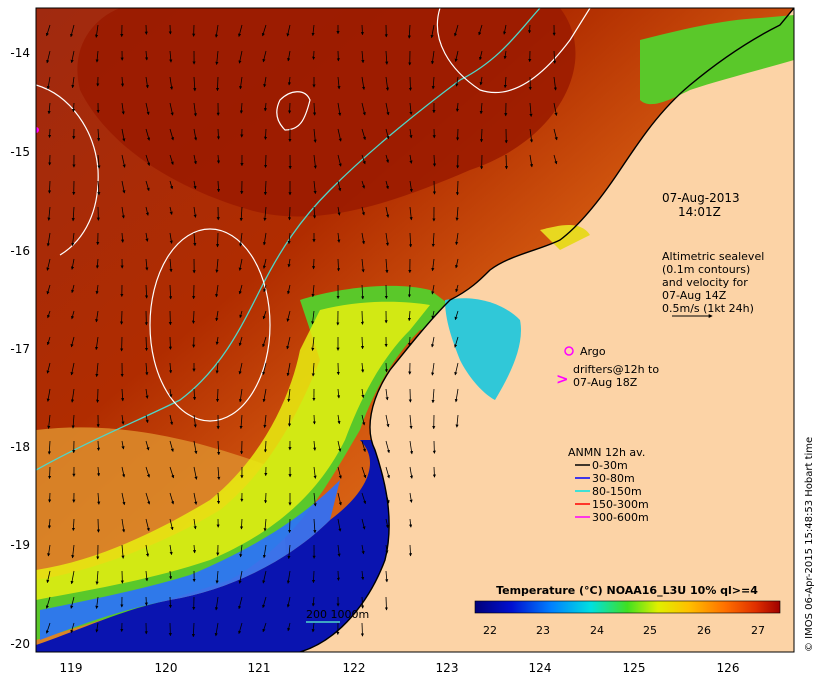  I want to click on colorbar-tick: 27, so click(758, 630).